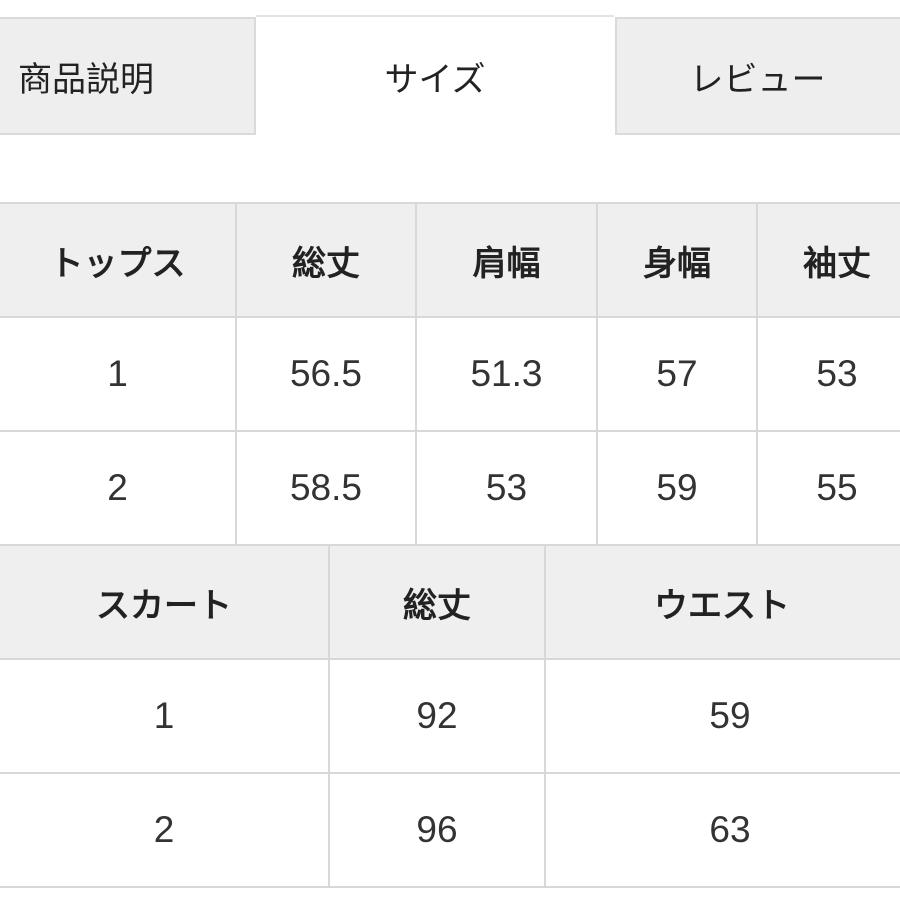 Image resolution: width=900 pixels, height=900 pixels. What do you see at coordinates (678, 375) in the screenshot?
I see `table-cell: 57` at bounding box center [678, 375].